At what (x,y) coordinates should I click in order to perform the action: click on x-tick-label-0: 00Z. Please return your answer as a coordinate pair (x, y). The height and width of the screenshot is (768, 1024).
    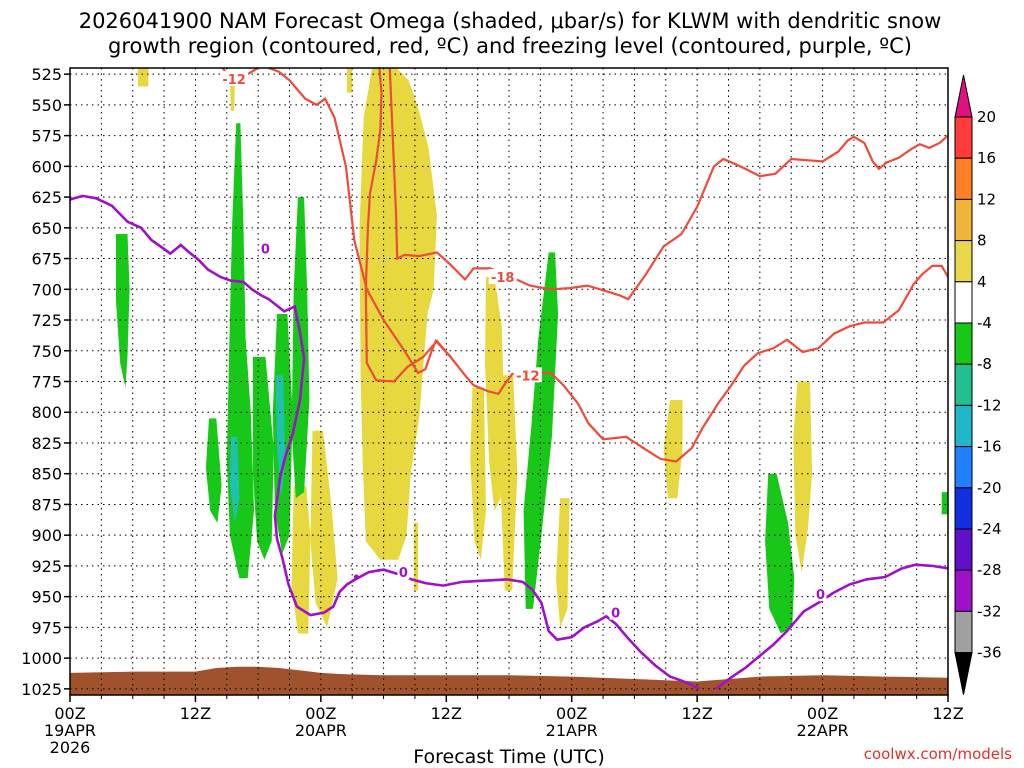
    Looking at the image, I should click on (69, 713).